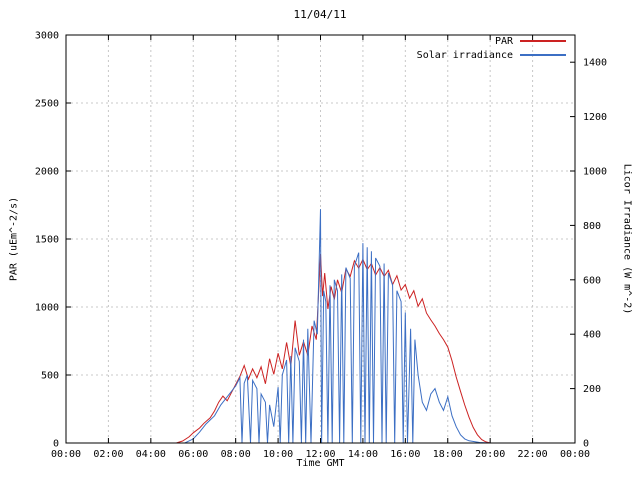 Image resolution: width=640 pixels, height=480 pixels. I want to click on legend-label-par: PAR, so click(503, 41).